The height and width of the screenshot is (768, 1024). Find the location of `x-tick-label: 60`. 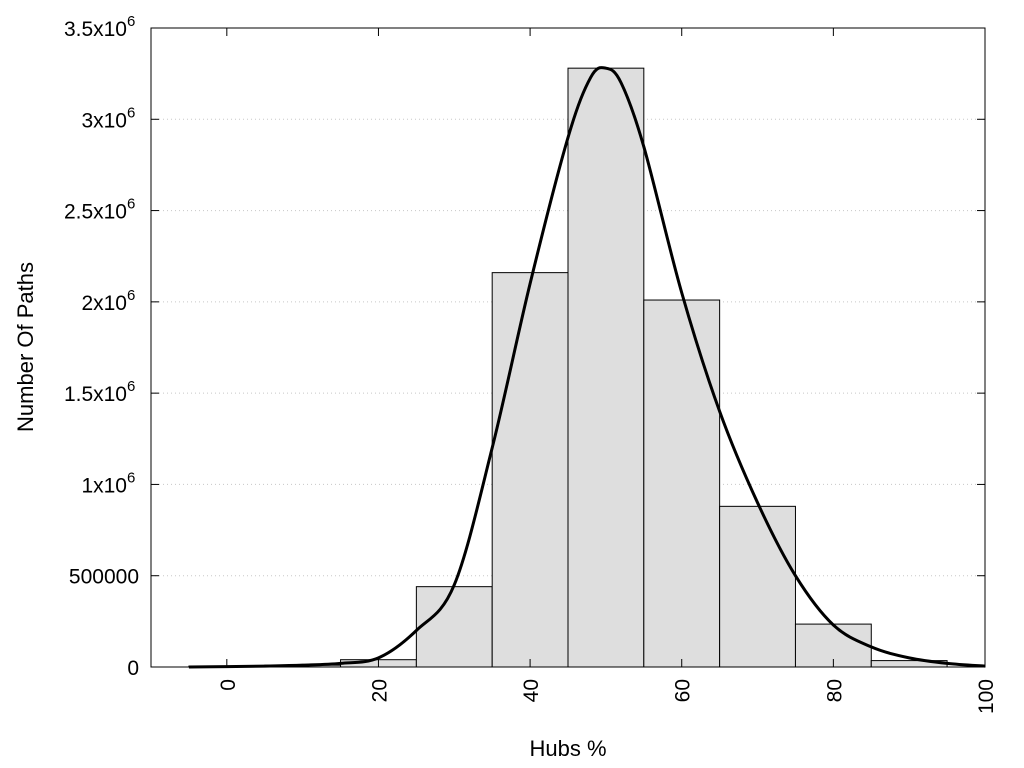

x-tick-label: 60 is located at coordinates (683, 690).